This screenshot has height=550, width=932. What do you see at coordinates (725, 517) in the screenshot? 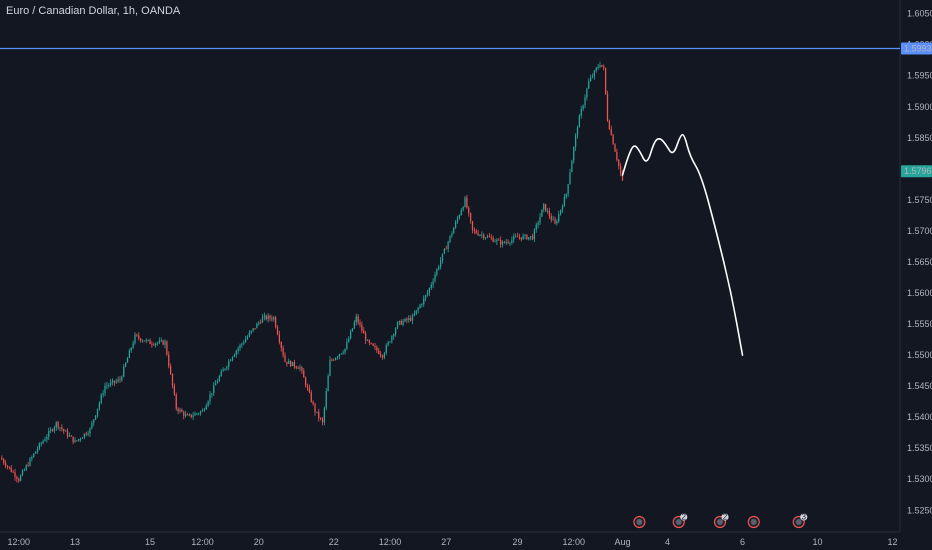
I see `event-count-bubble` at bounding box center [725, 517].